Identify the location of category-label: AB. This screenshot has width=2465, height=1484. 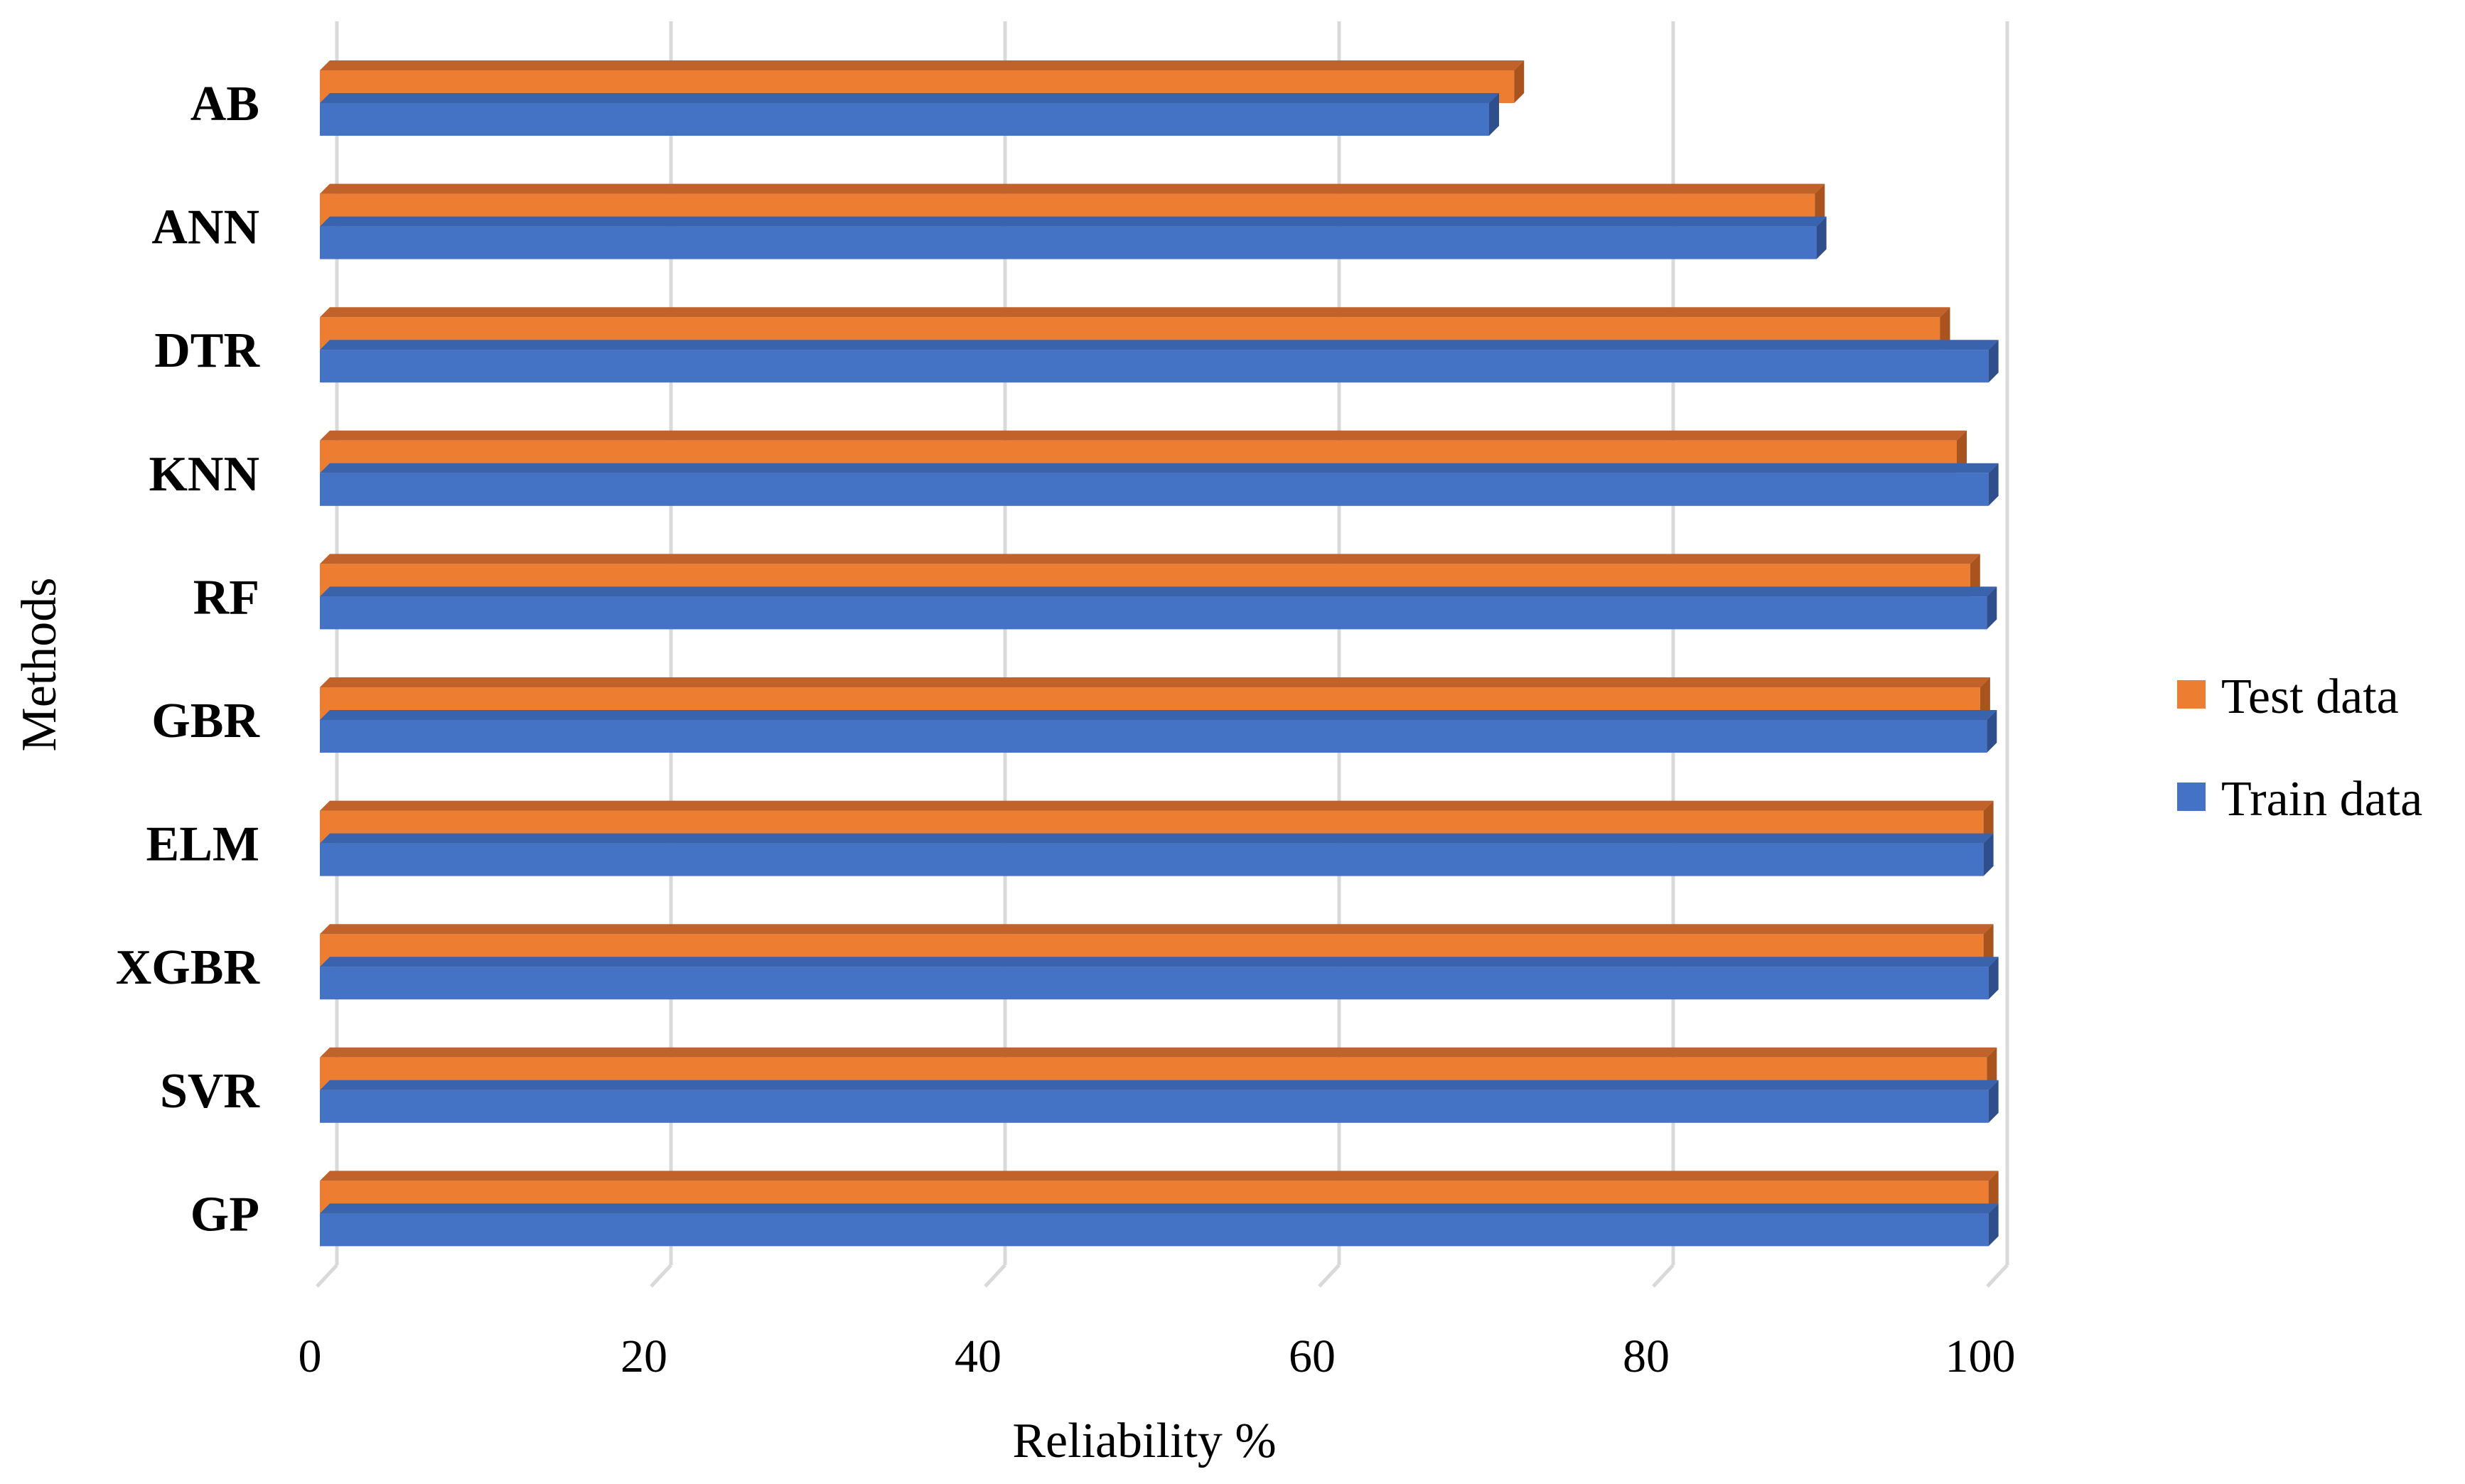
(224, 104).